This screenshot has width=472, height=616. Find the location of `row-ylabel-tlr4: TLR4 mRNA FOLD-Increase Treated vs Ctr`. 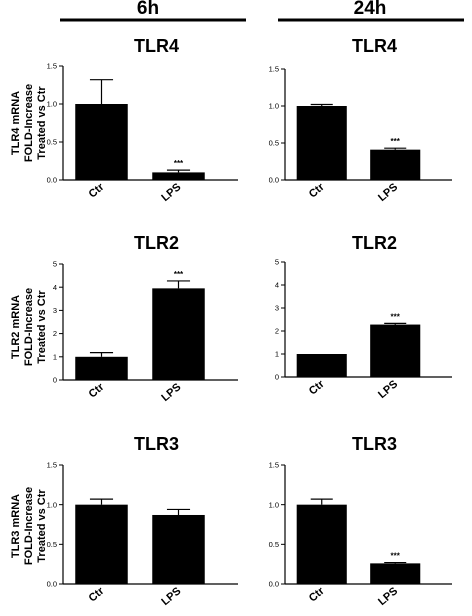

row-ylabel-tlr4: TLR4 mRNA FOLD-Increase Treated vs Ctr is located at coordinates (29, 123).